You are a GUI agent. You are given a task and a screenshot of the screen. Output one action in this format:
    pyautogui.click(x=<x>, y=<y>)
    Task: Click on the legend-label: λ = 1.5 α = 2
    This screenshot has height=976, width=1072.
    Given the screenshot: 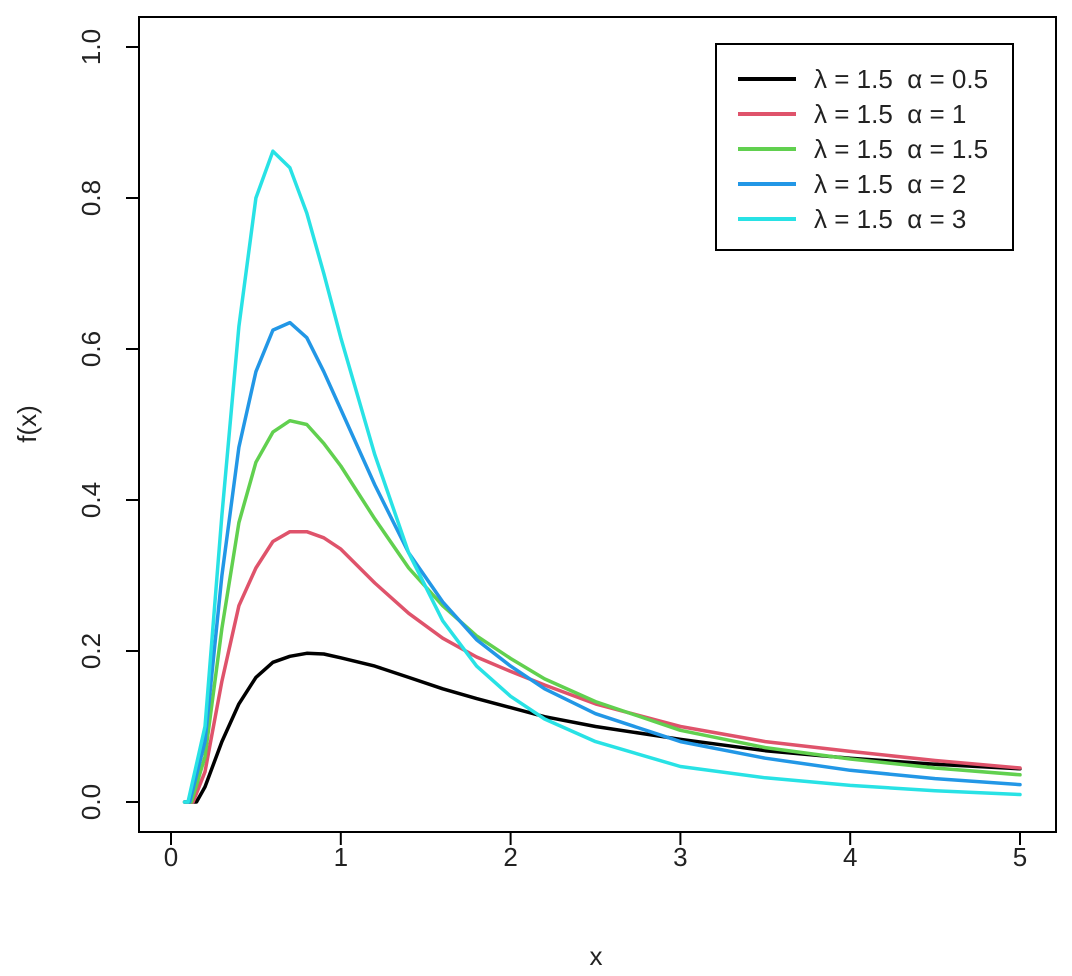 What is the action you would take?
    pyautogui.click(x=890, y=184)
    